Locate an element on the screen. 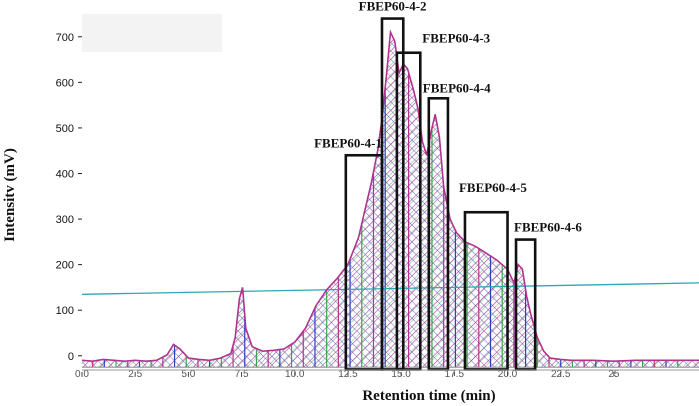  fraction-label-3: FBEP60-4-3 is located at coordinates (456, 38).